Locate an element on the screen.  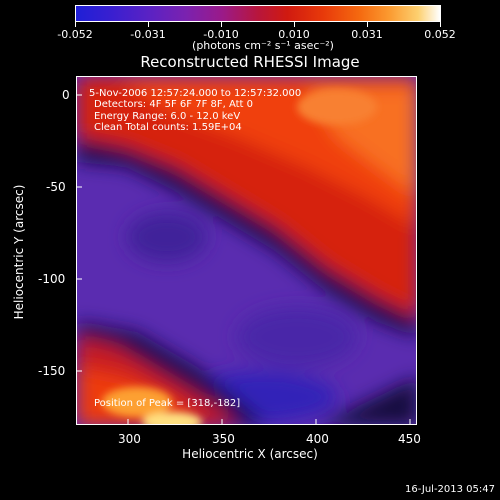
footer-timestamp: 16-Jul-2013 05:47 is located at coordinates (449, 489).